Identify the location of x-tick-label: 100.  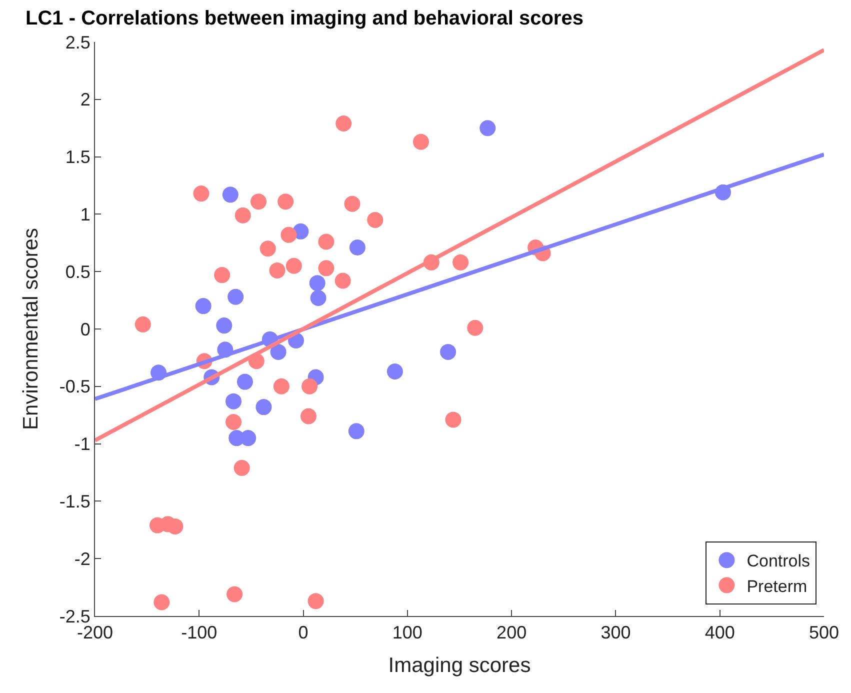
(407, 632).